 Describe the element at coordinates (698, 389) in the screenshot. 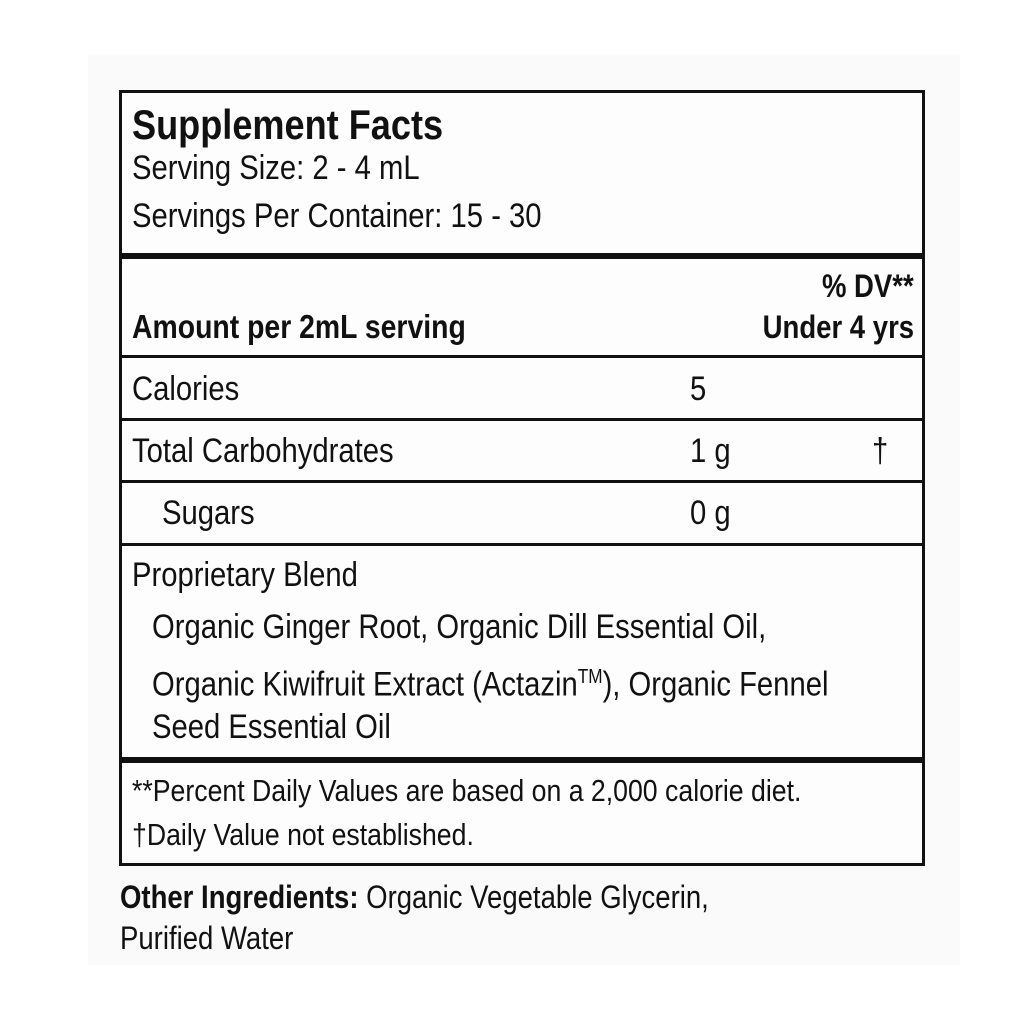

I see `row-calories-amount: 5` at that location.